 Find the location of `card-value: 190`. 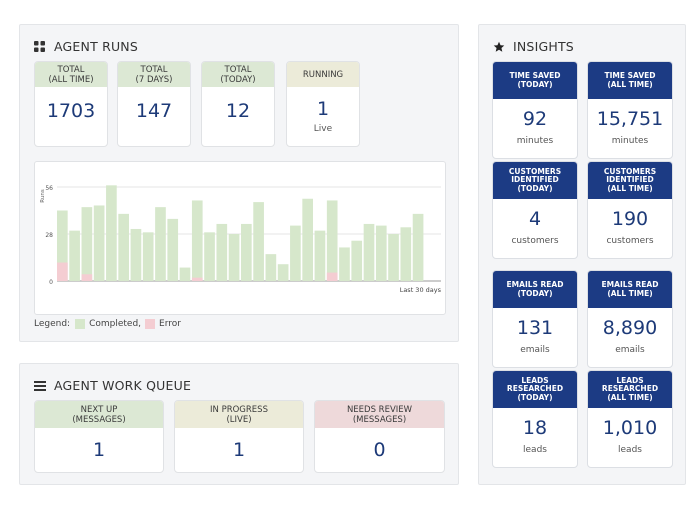

card-value: 190 is located at coordinates (630, 219).